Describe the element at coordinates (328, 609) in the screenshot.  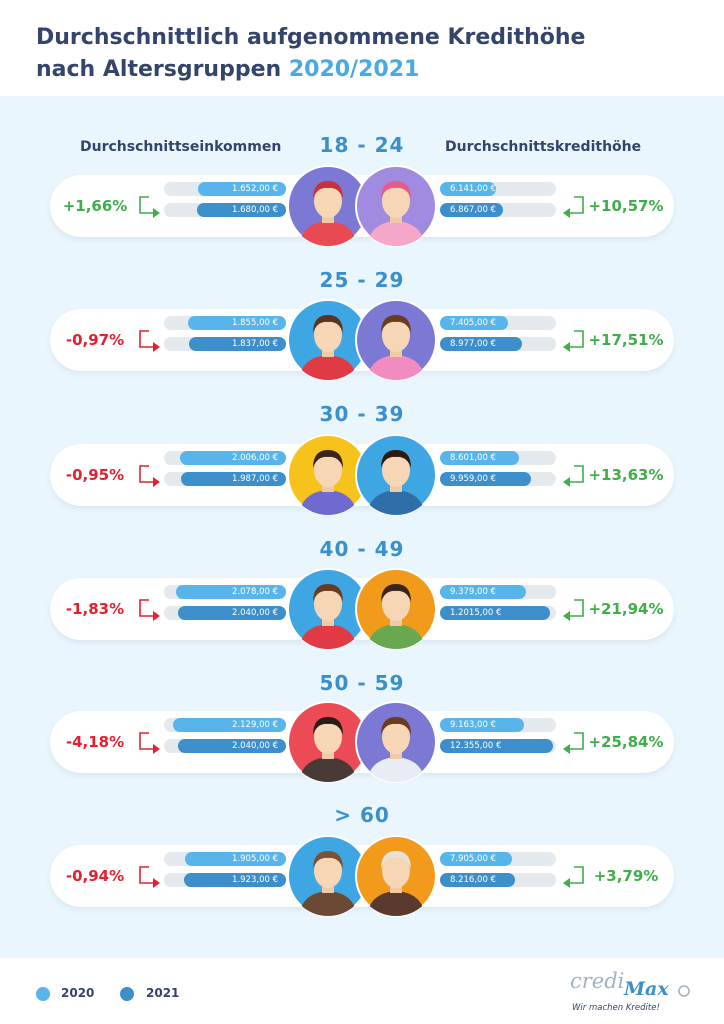
I see `bearded-man-avatar-icon` at that location.